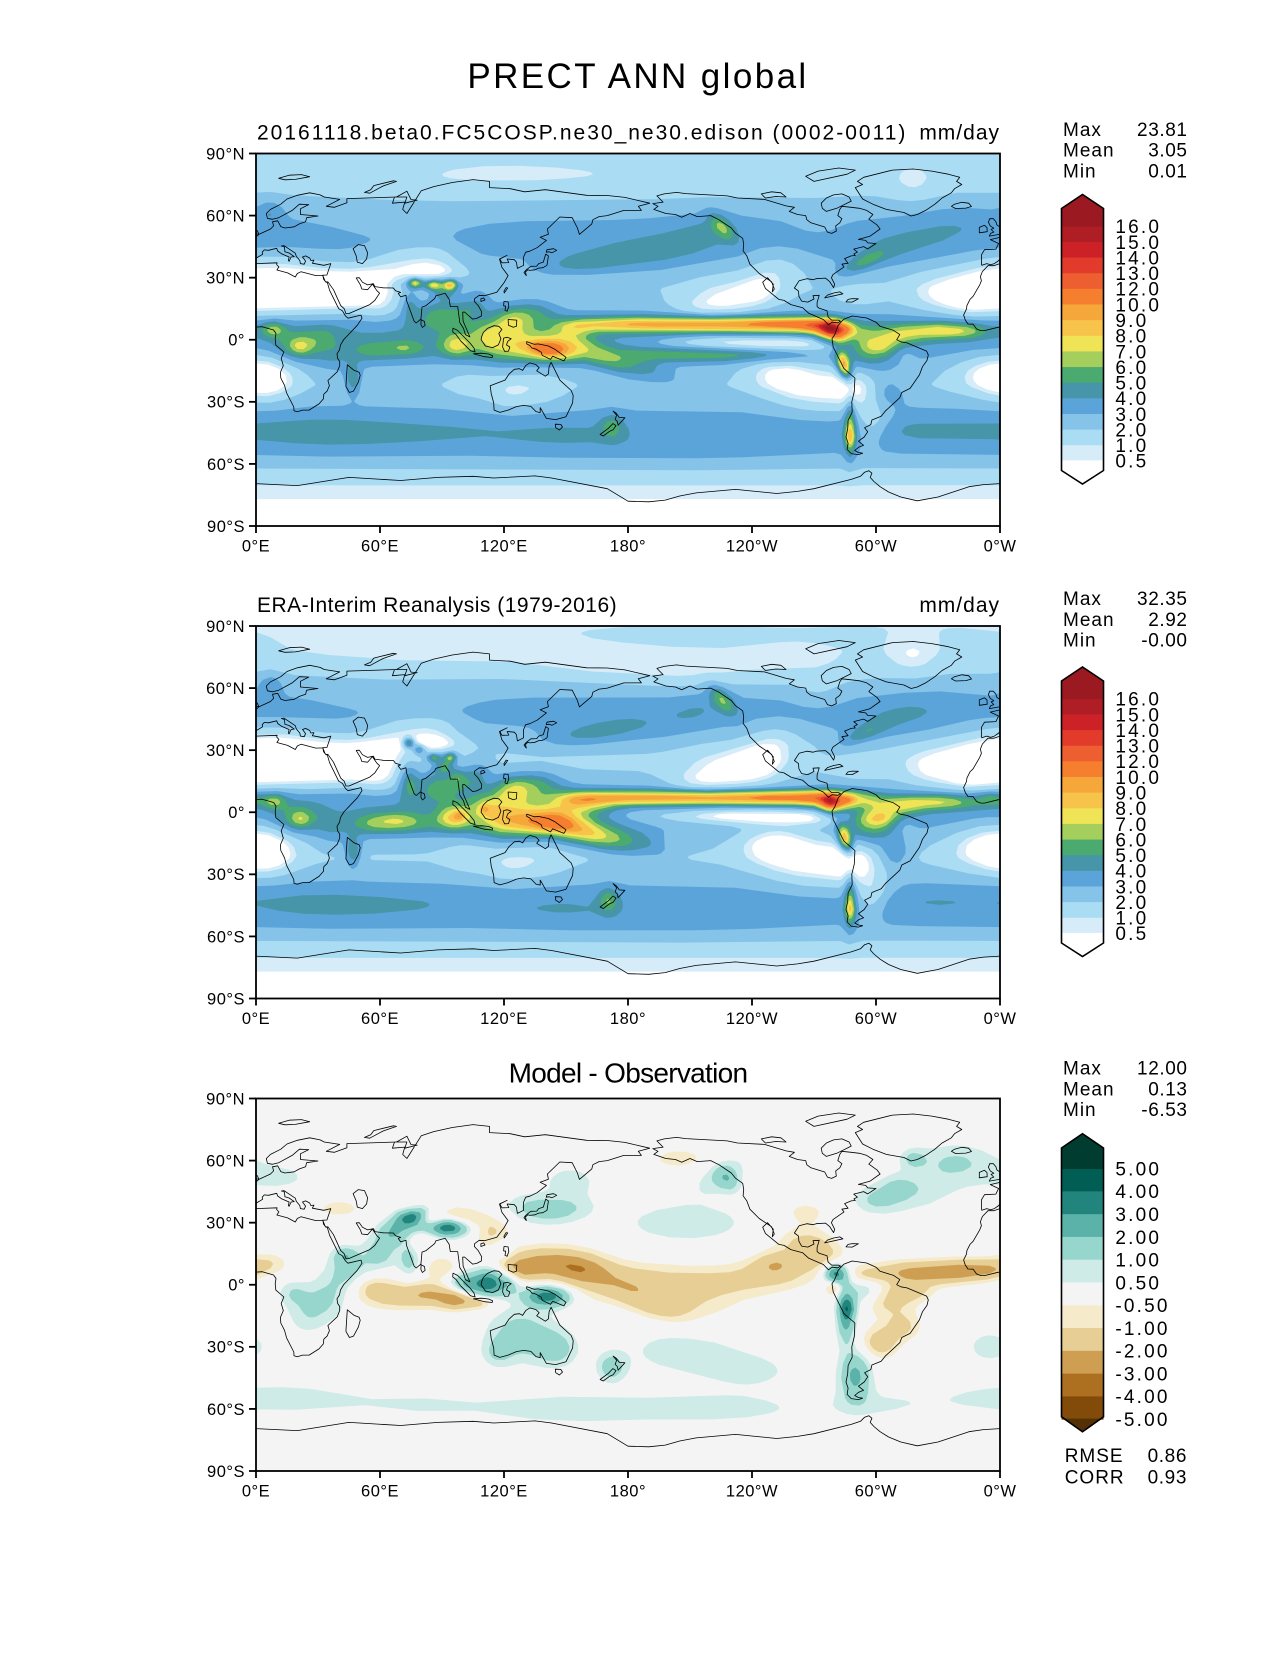 This screenshot has width=1275, height=1655. What do you see at coordinates (1167, 1089) in the screenshot?
I see `svg-text: 0.13` at bounding box center [1167, 1089].